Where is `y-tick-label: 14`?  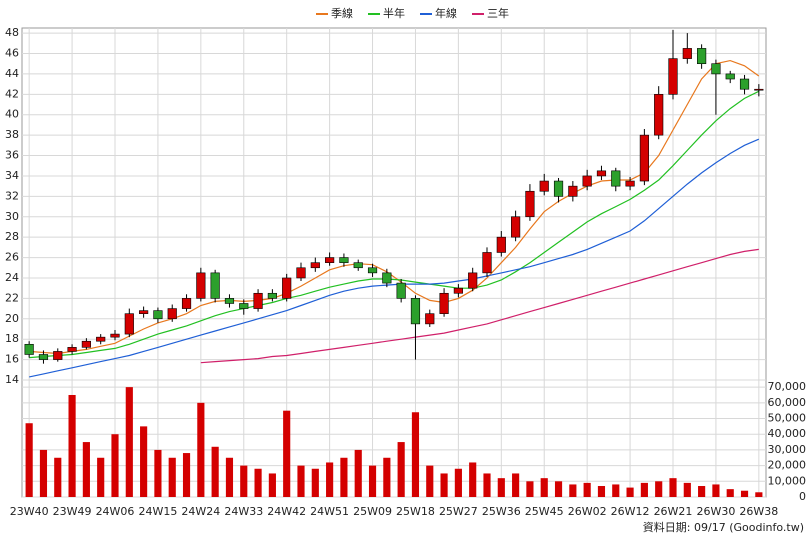
y-tick-label: 14 is located at coordinates (12, 379).